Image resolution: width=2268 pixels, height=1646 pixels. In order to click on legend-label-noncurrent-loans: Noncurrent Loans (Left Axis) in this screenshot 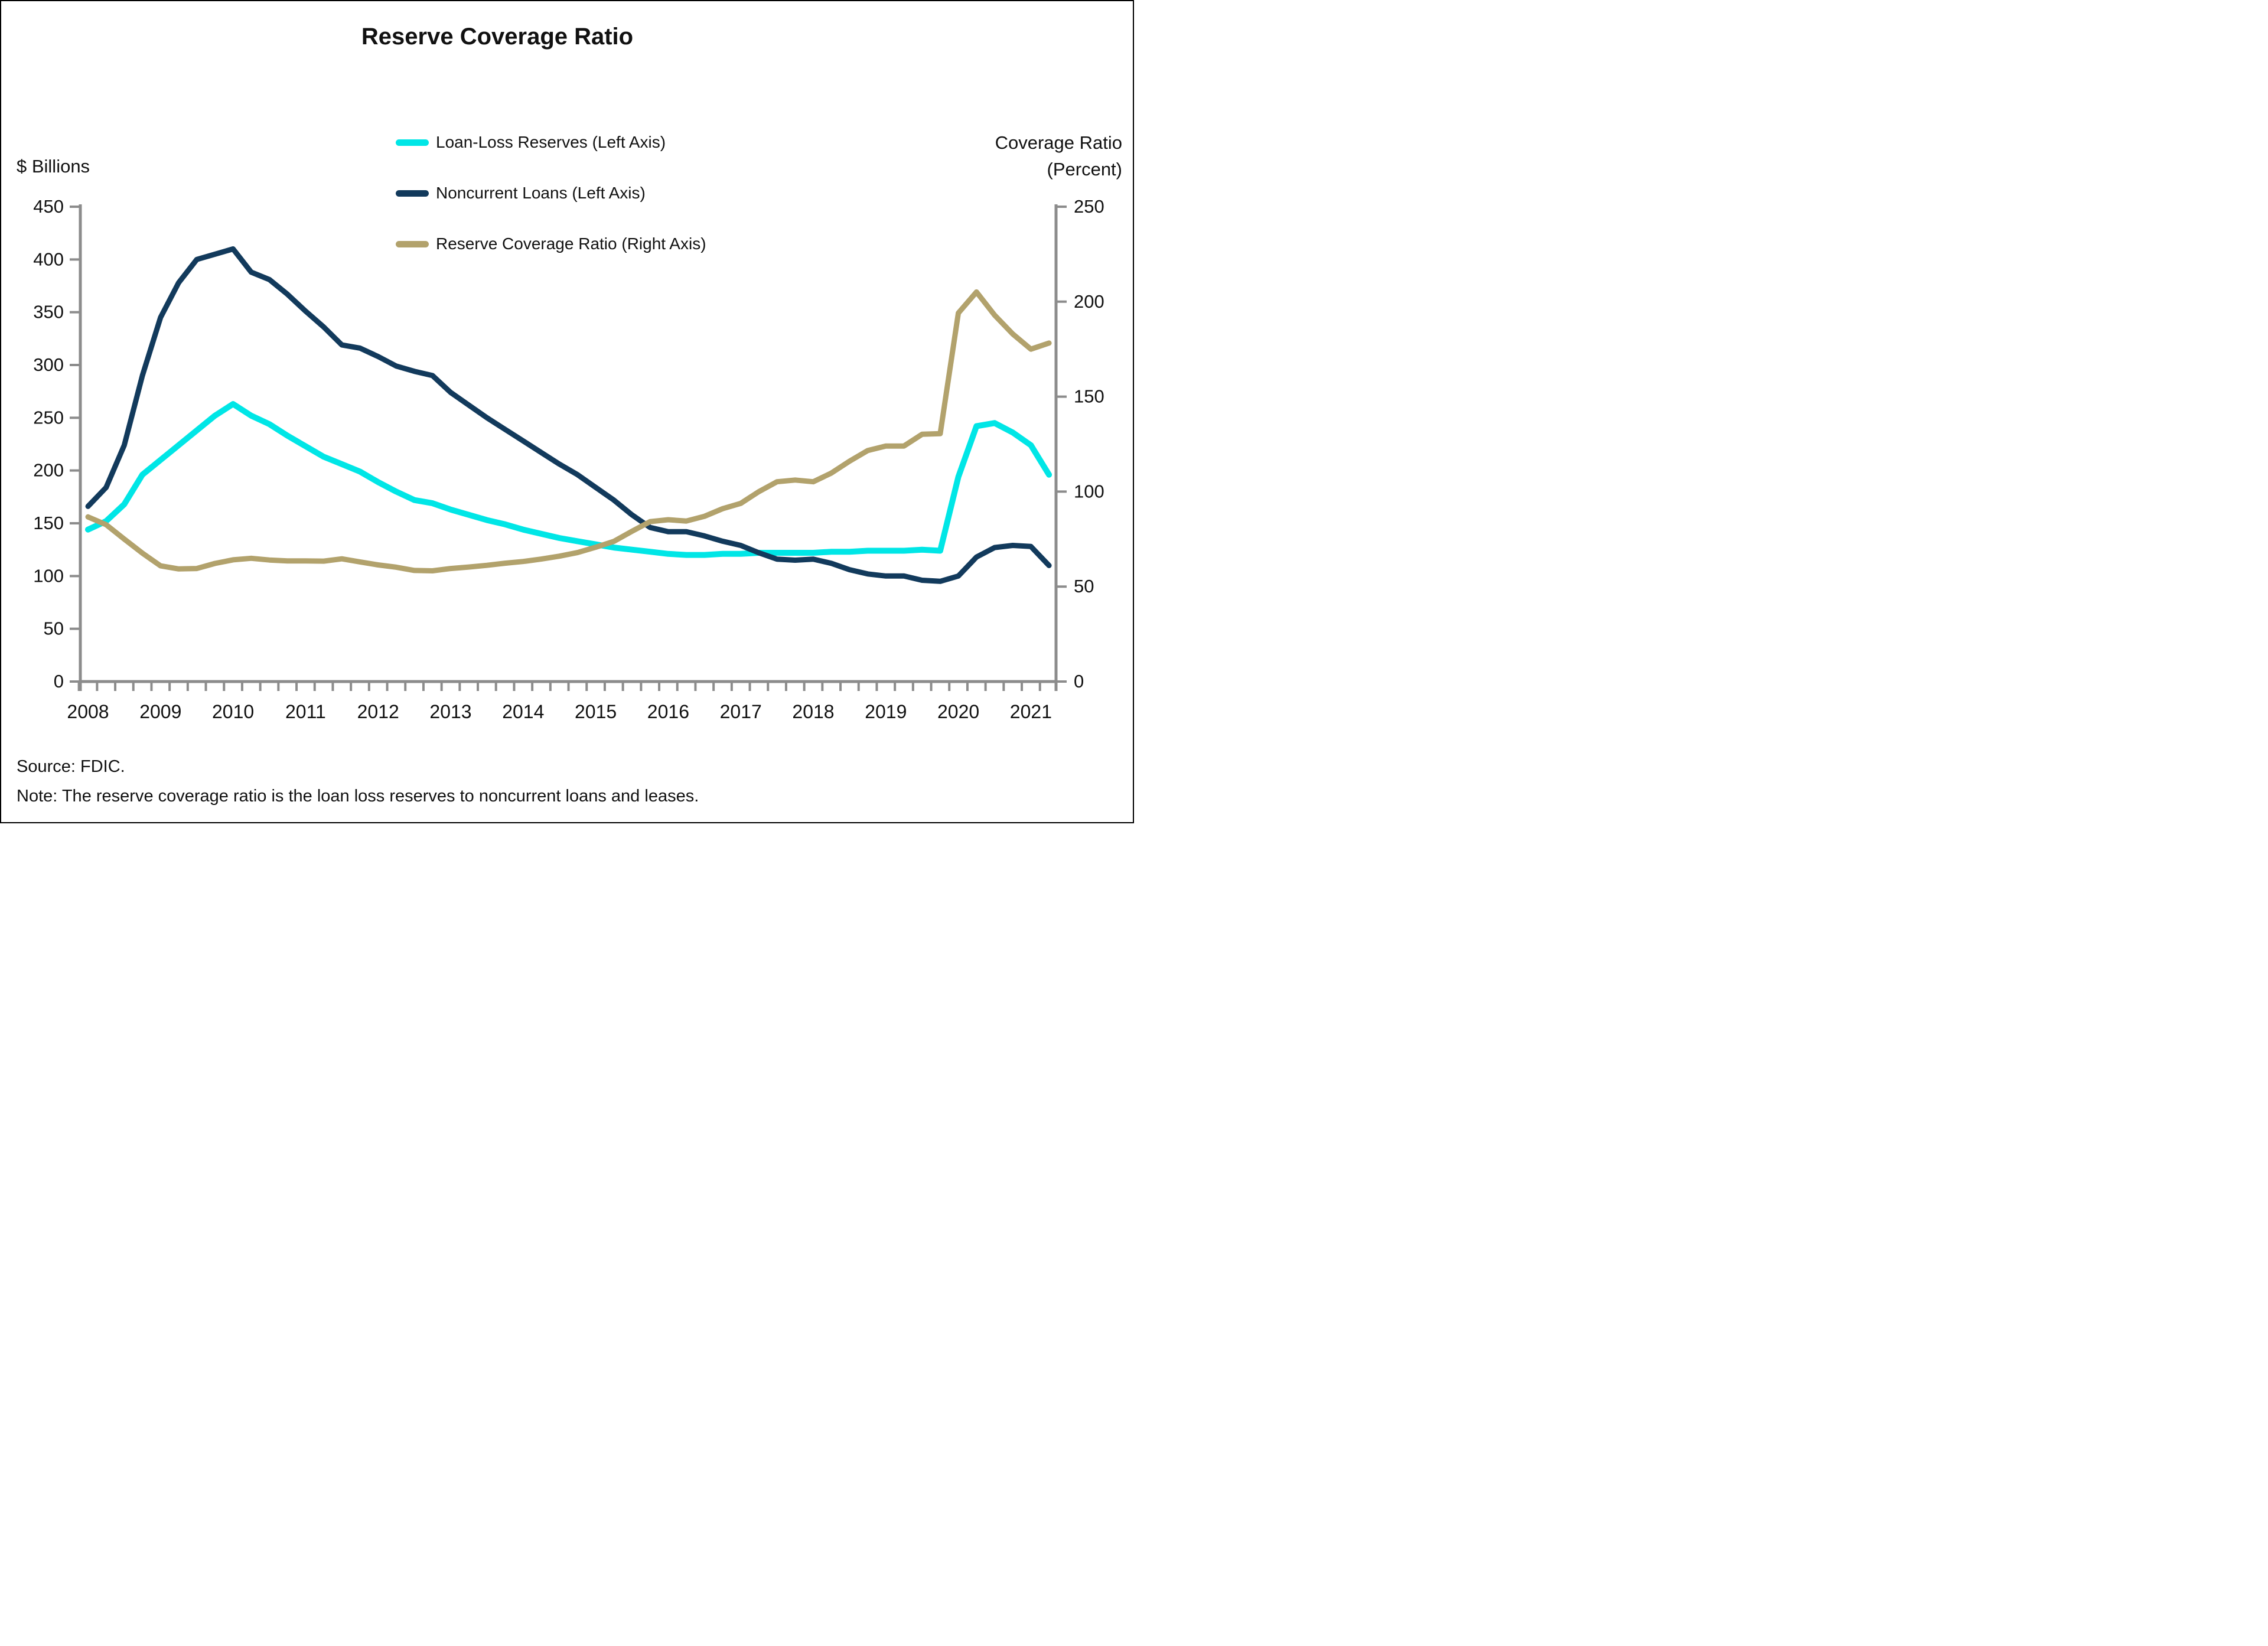, I will do `click(541, 193)`.